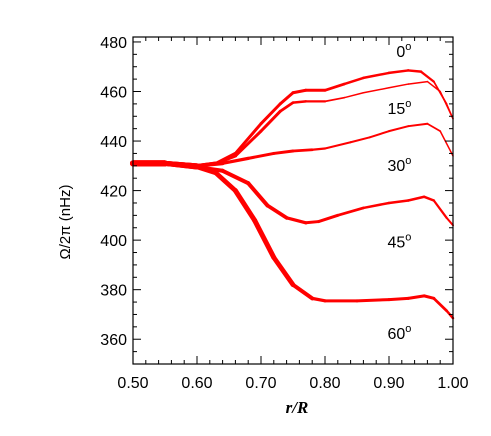  Describe the element at coordinates (399, 192) in the screenshot. I see `chart-annotations: 0o 15o 30o 45o 60o` at that location.